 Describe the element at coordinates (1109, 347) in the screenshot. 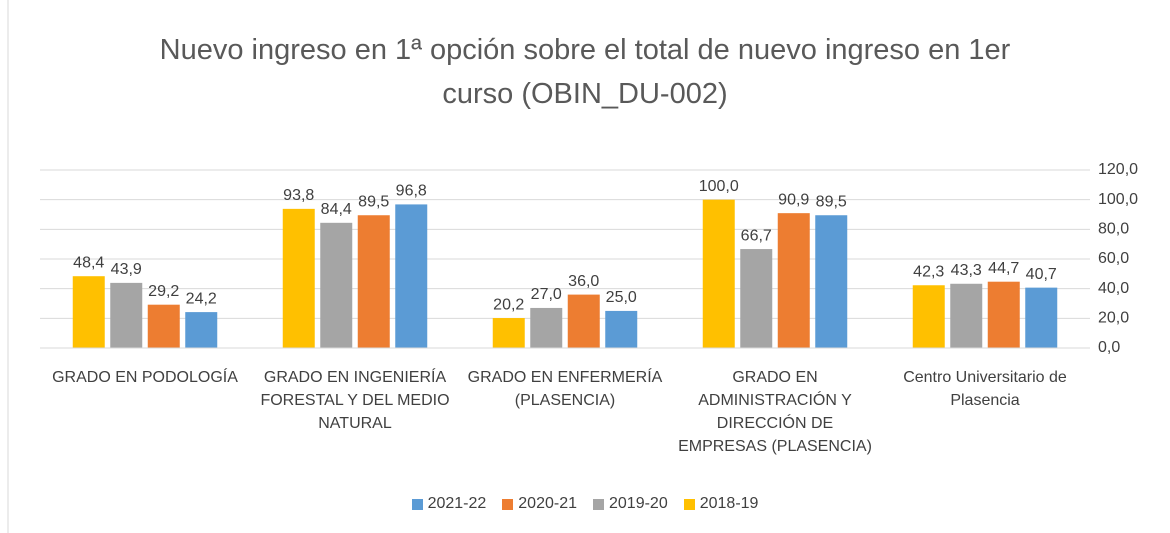

I see `y-tick-label: 0,0` at that location.